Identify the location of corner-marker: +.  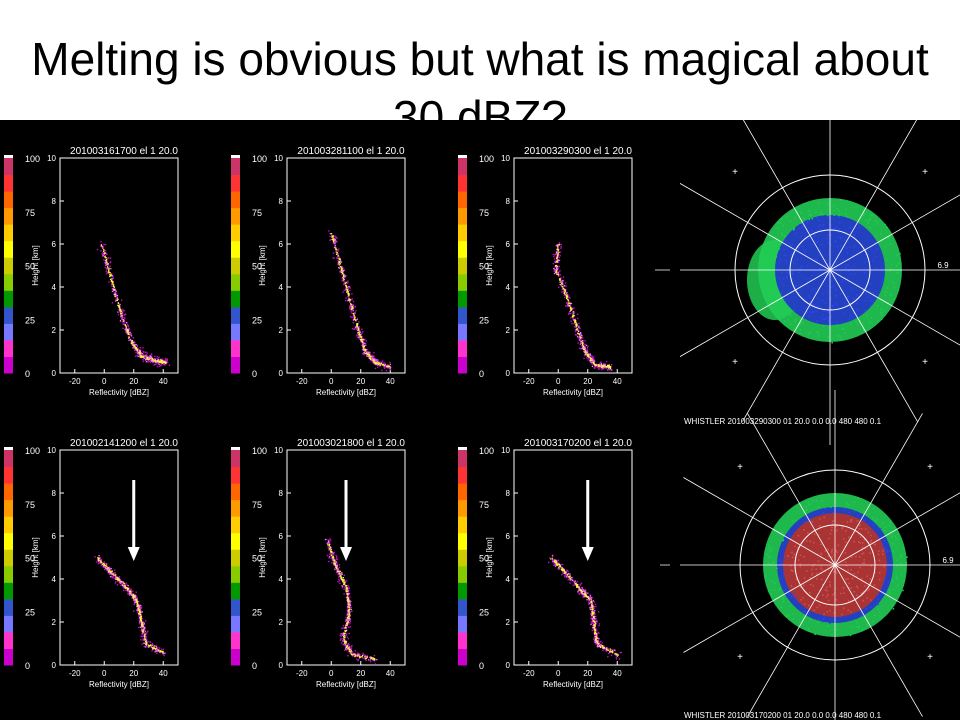
(925, 172).